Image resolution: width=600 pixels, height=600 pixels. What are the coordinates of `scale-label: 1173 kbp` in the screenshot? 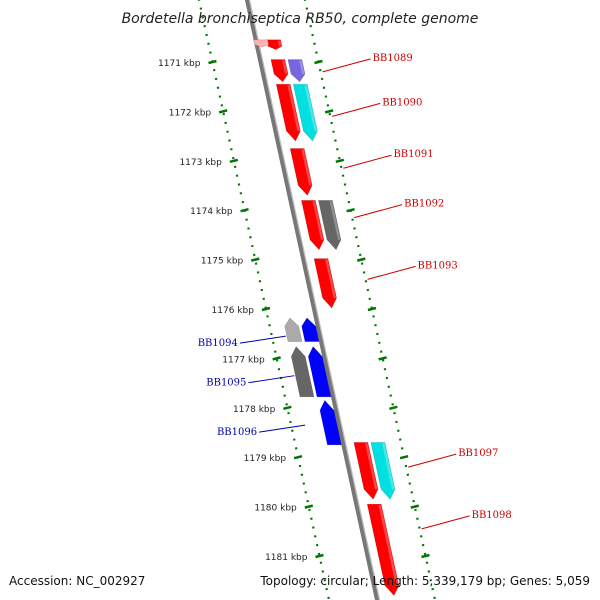 It's located at (200, 163).